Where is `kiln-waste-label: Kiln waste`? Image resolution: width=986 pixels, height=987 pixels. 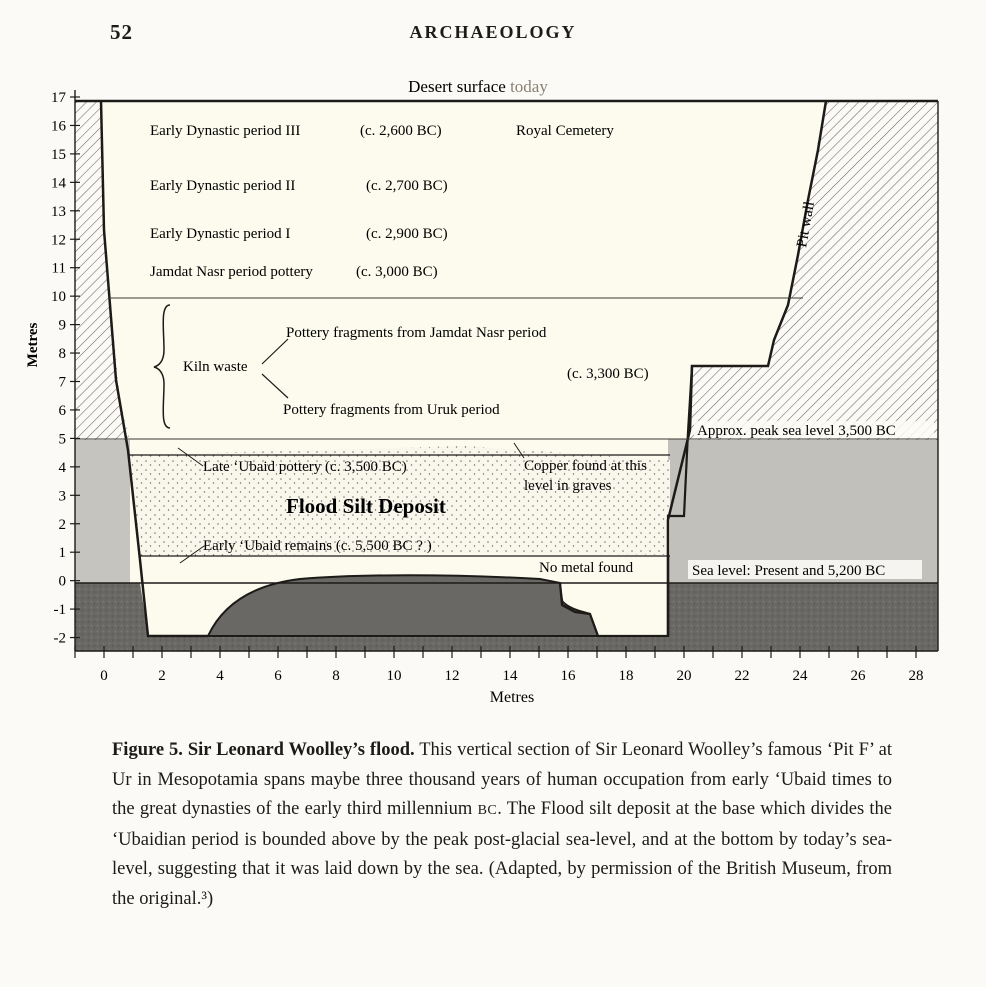
kiln-waste-label: Kiln waste is located at coordinates (215, 367).